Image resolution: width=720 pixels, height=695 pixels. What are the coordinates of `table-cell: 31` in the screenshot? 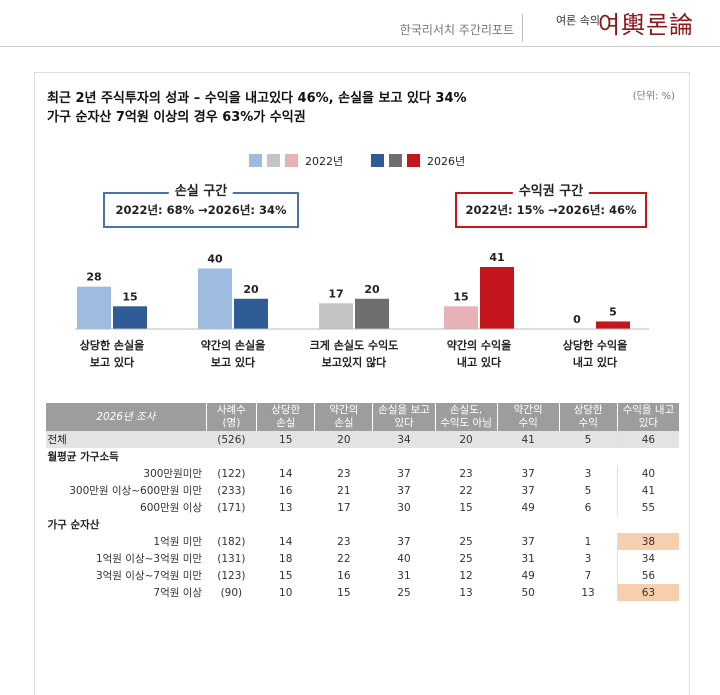 It's located at (404, 575).